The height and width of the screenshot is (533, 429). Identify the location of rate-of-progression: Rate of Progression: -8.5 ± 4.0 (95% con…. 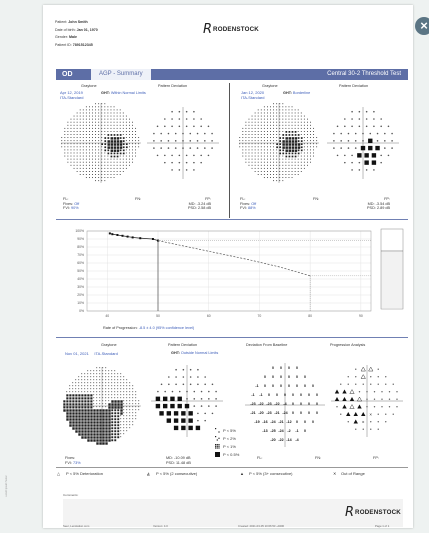
(149, 328).